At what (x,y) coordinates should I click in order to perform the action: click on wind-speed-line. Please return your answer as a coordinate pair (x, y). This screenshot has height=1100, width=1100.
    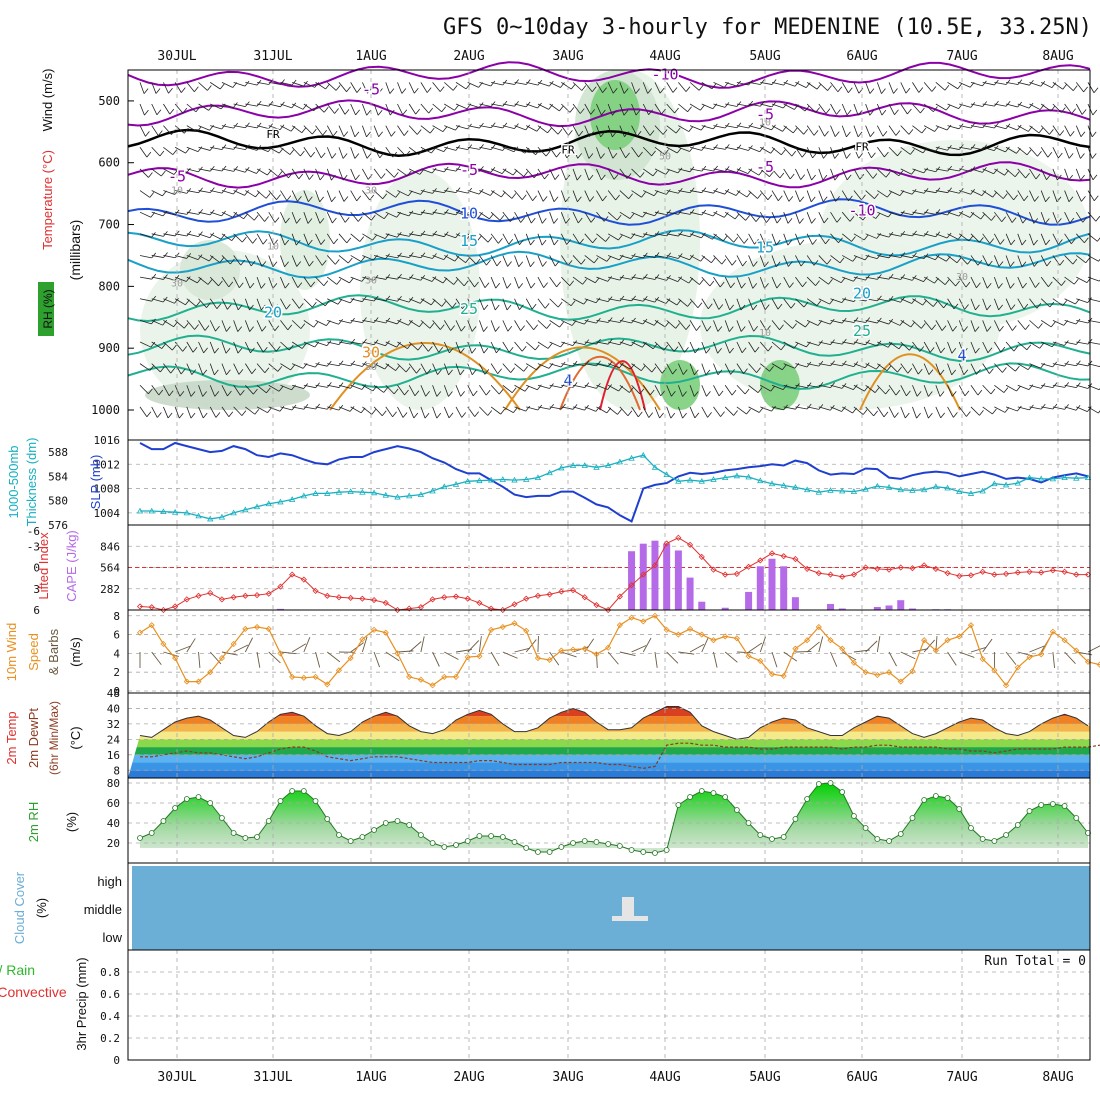
    Looking at the image, I should click on (619, 651).